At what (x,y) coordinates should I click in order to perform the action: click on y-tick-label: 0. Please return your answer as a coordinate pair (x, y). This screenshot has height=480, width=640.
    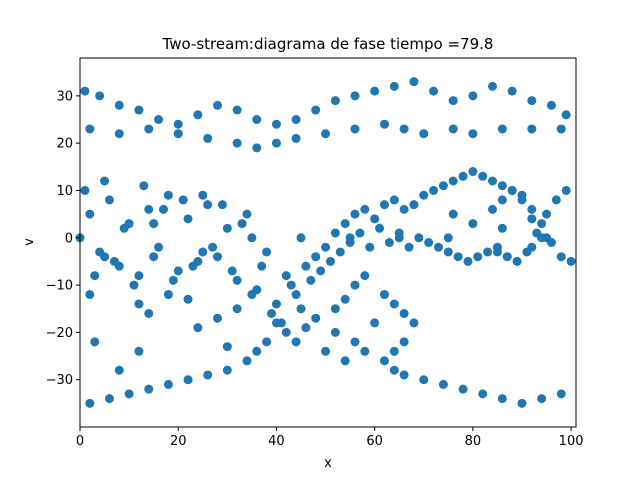
    Looking at the image, I should click on (69, 238).